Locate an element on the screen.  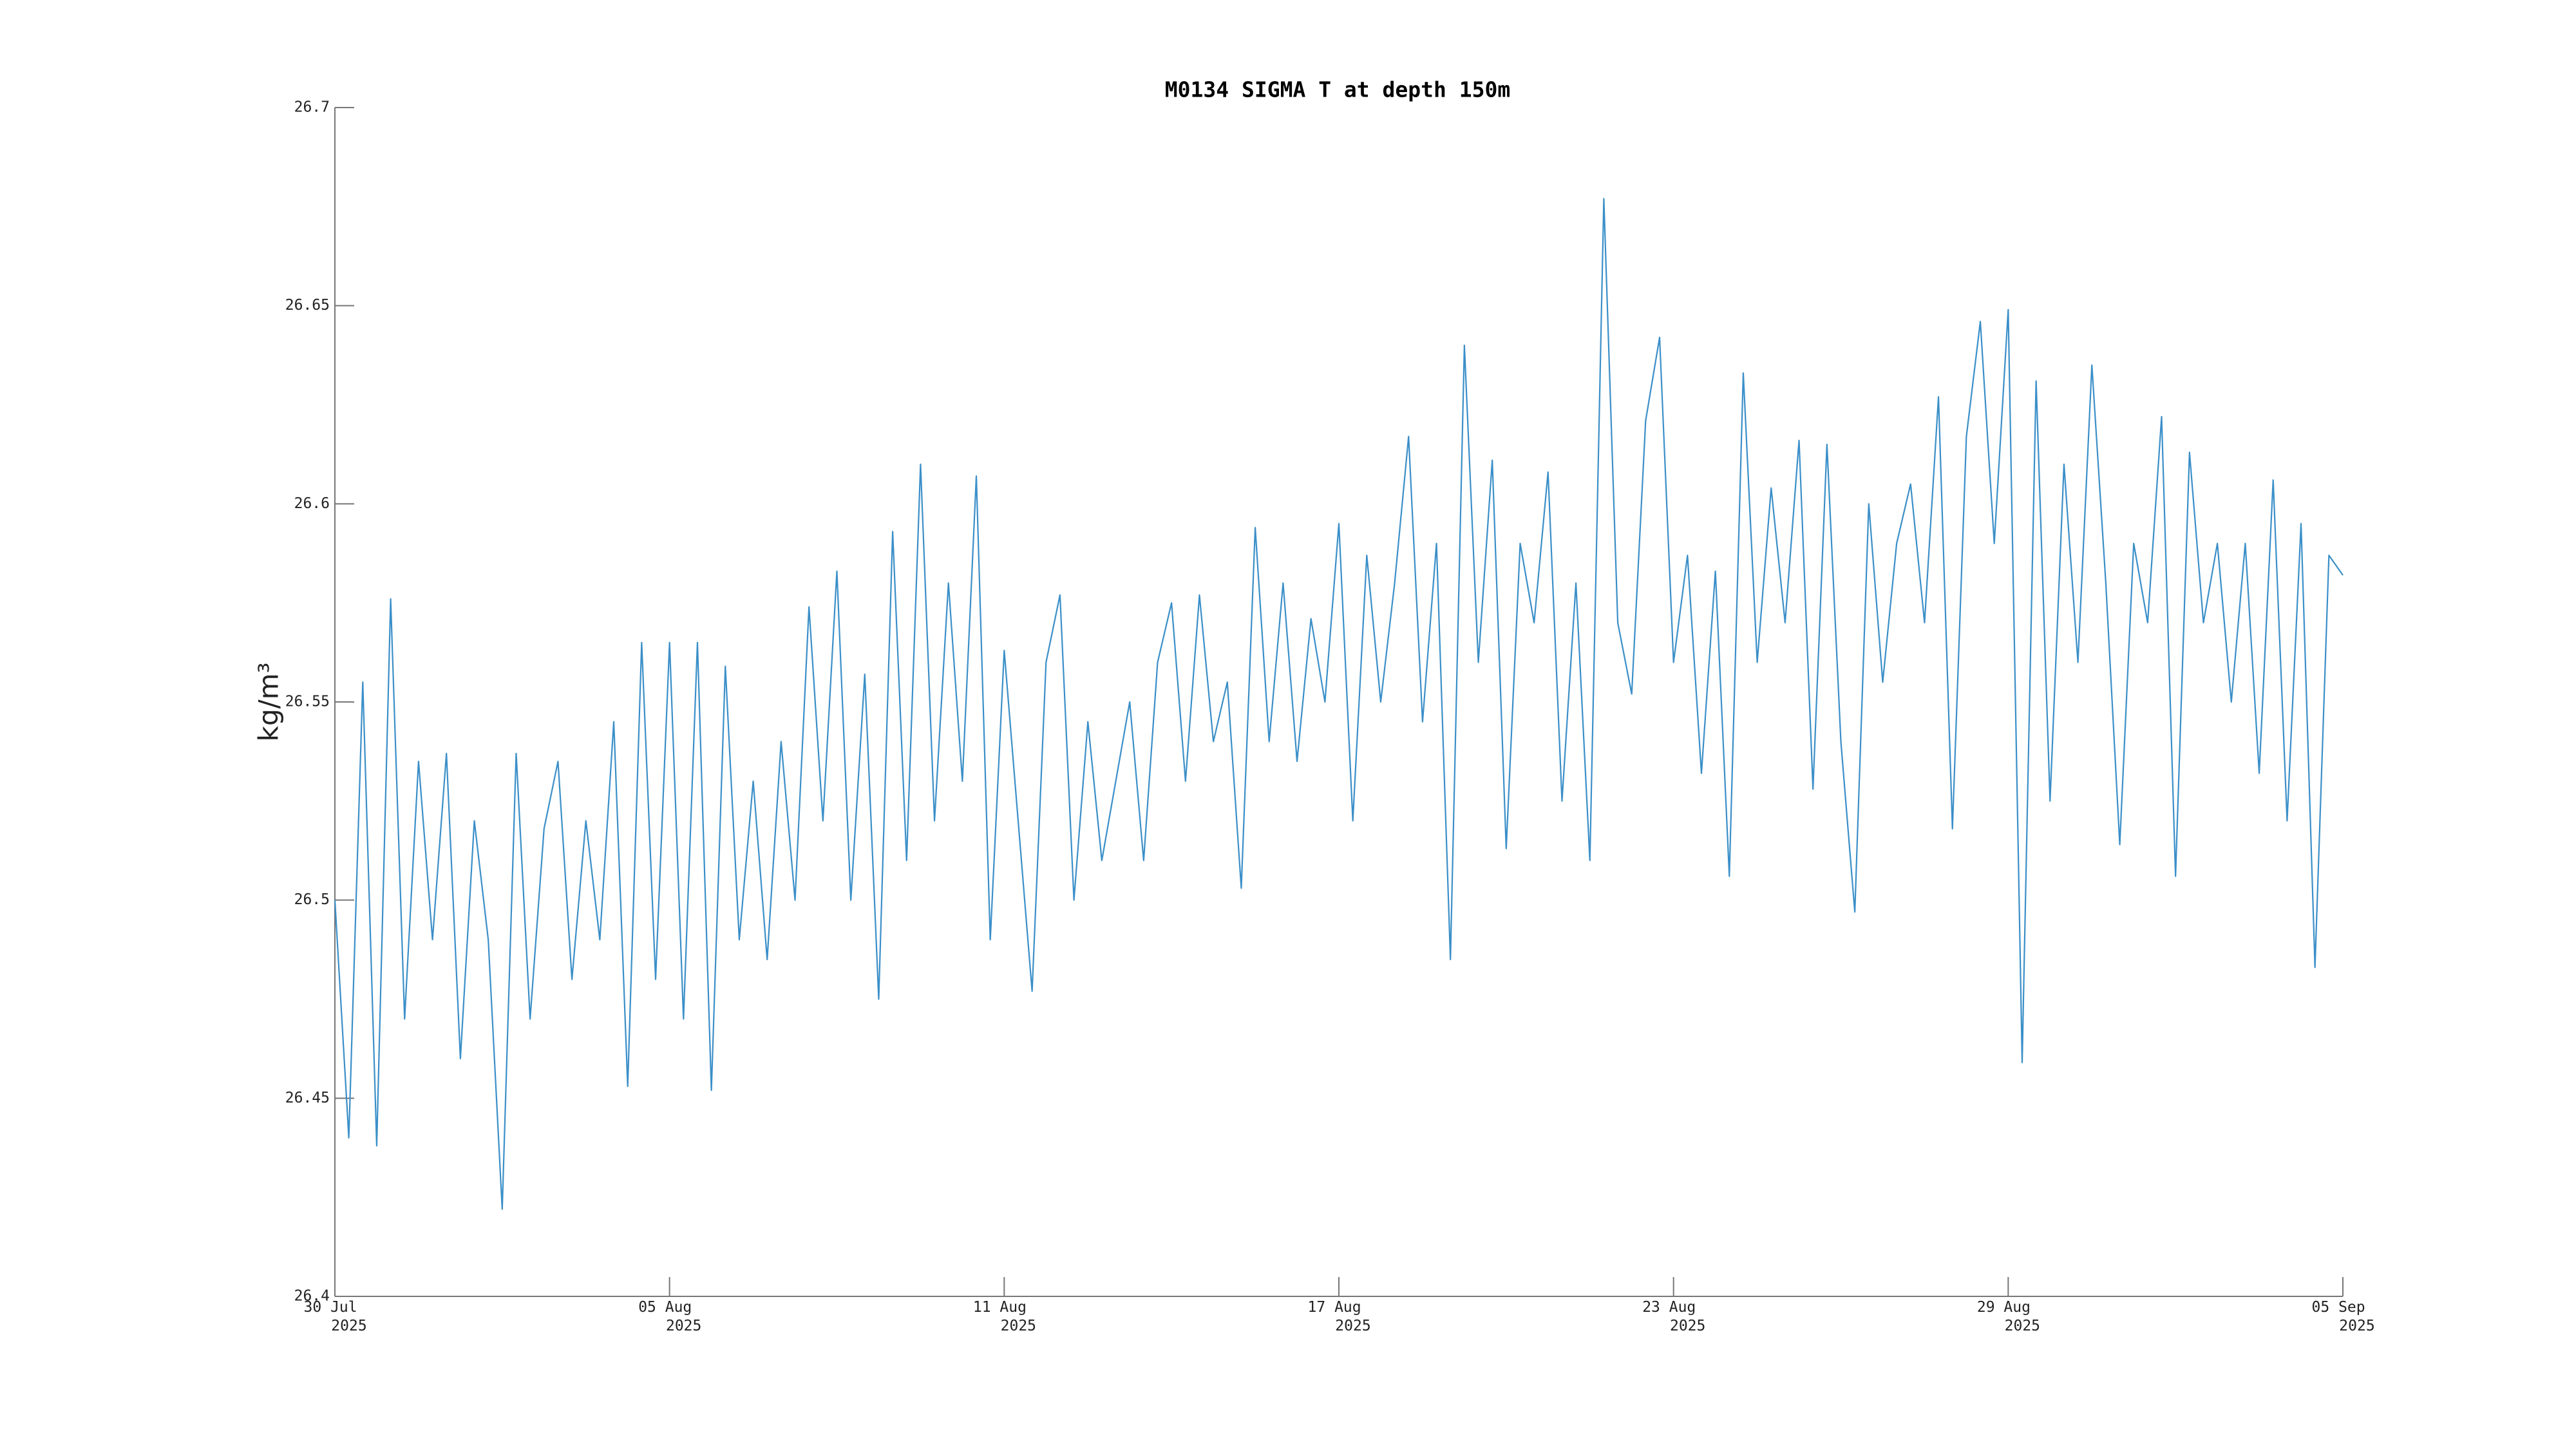
y-tick-label: 26.7 is located at coordinates (312, 108).